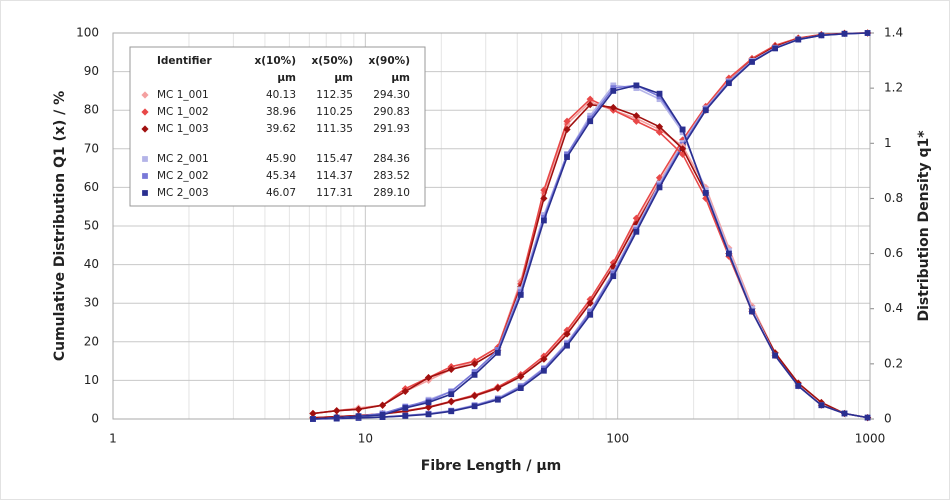 The width and height of the screenshot is (950, 500). I want to click on y2-tick-label: 0.6, so click(893, 253).